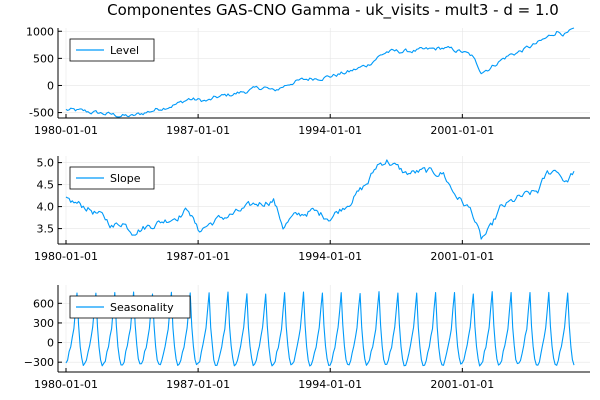 The height and width of the screenshot is (400, 600). I want to click on y-tick-label: 1000, so click(40, 31).